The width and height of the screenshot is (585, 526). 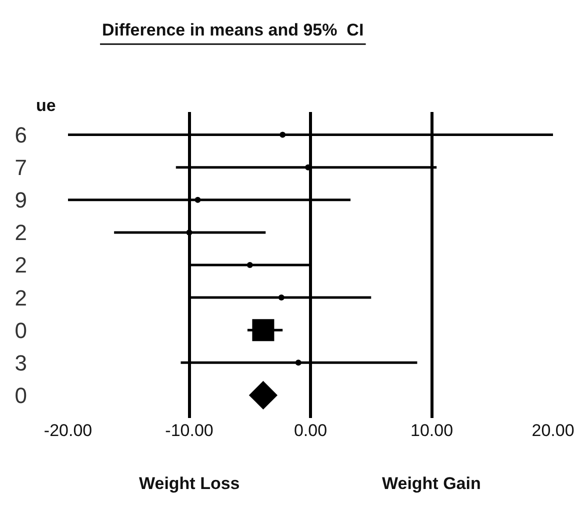 What do you see at coordinates (20, 363) in the screenshot?
I see `y-tick-label: 3` at bounding box center [20, 363].